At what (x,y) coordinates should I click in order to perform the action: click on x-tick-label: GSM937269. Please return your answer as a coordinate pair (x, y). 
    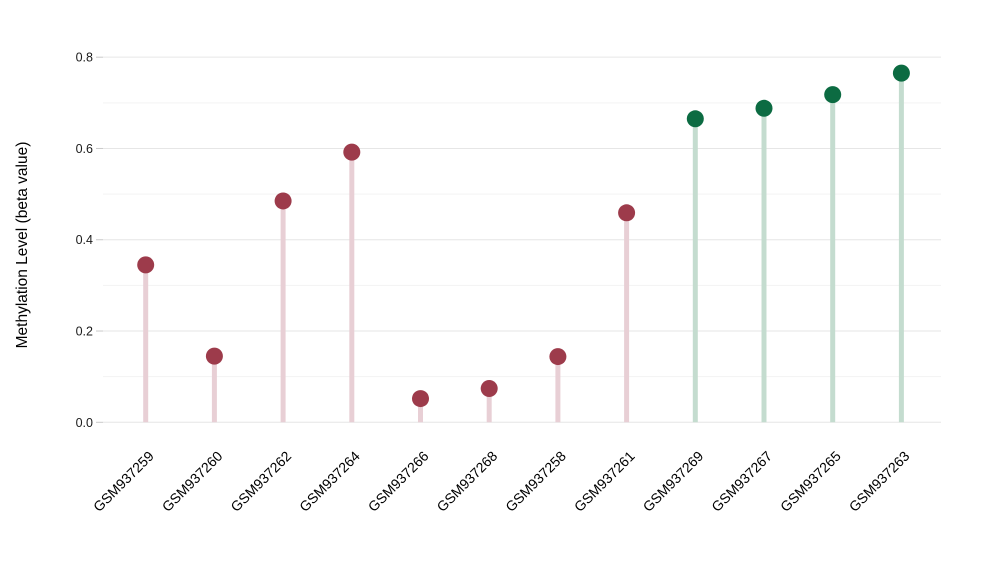
    Looking at the image, I should click on (673, 481).